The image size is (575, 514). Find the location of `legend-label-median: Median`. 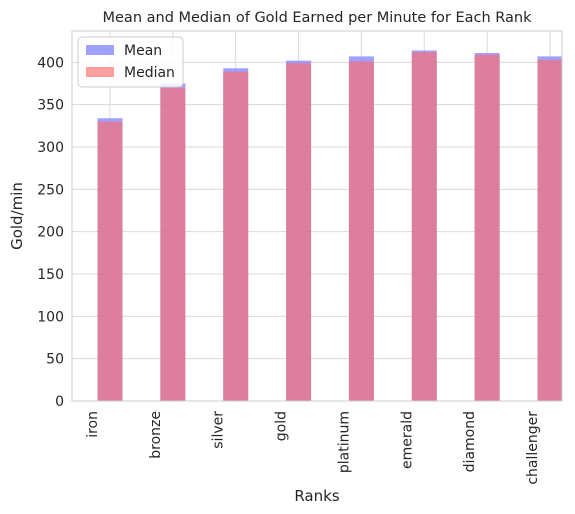

legend-label-median: Median is located at coordinates (149, 73).